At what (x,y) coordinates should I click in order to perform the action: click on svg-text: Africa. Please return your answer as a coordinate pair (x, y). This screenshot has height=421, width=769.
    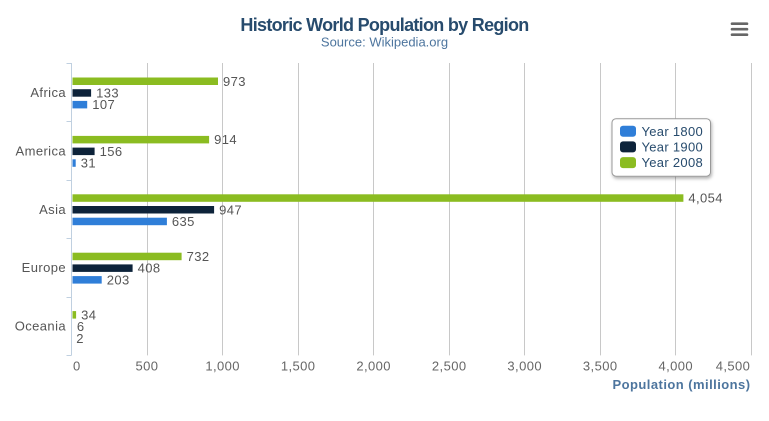
    Looking at the image, I should click on (48, 92).